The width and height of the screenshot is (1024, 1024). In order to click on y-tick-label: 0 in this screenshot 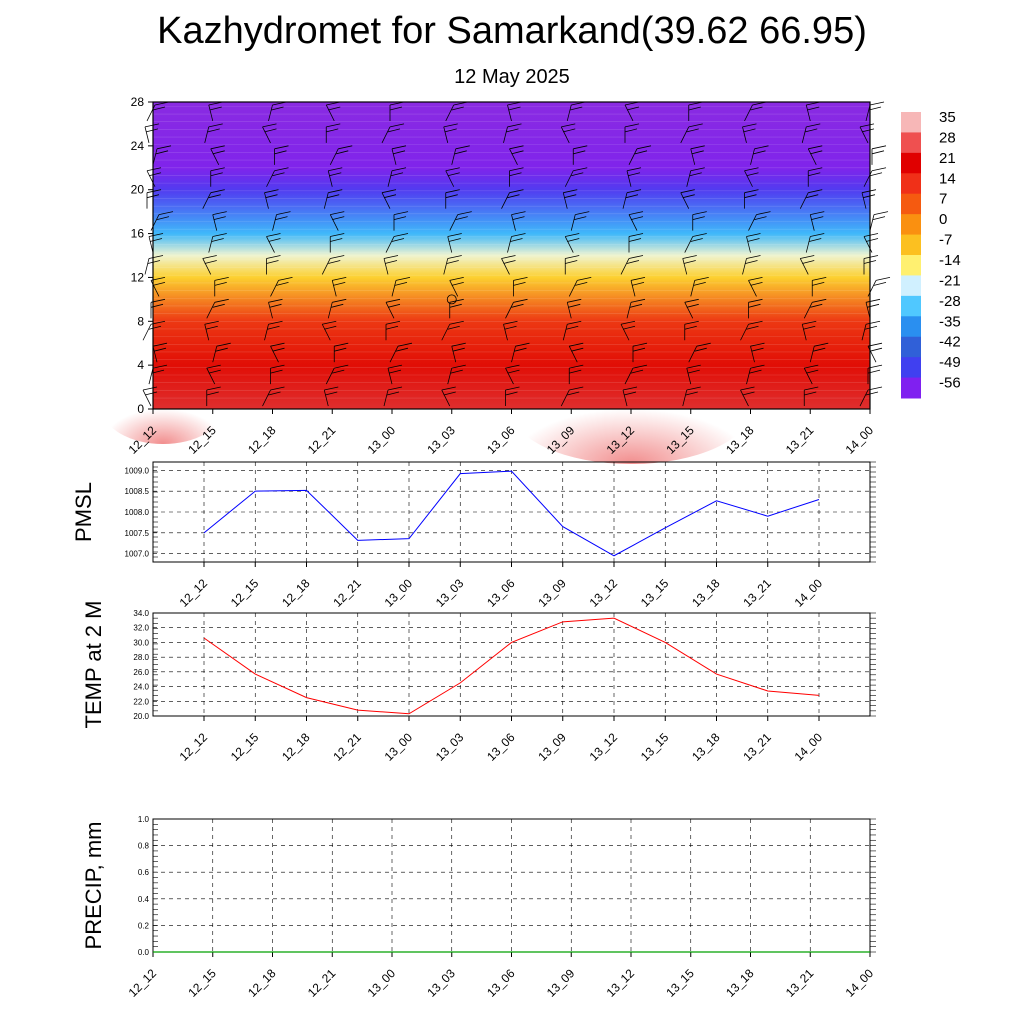, I will do `click(140, 409)`.